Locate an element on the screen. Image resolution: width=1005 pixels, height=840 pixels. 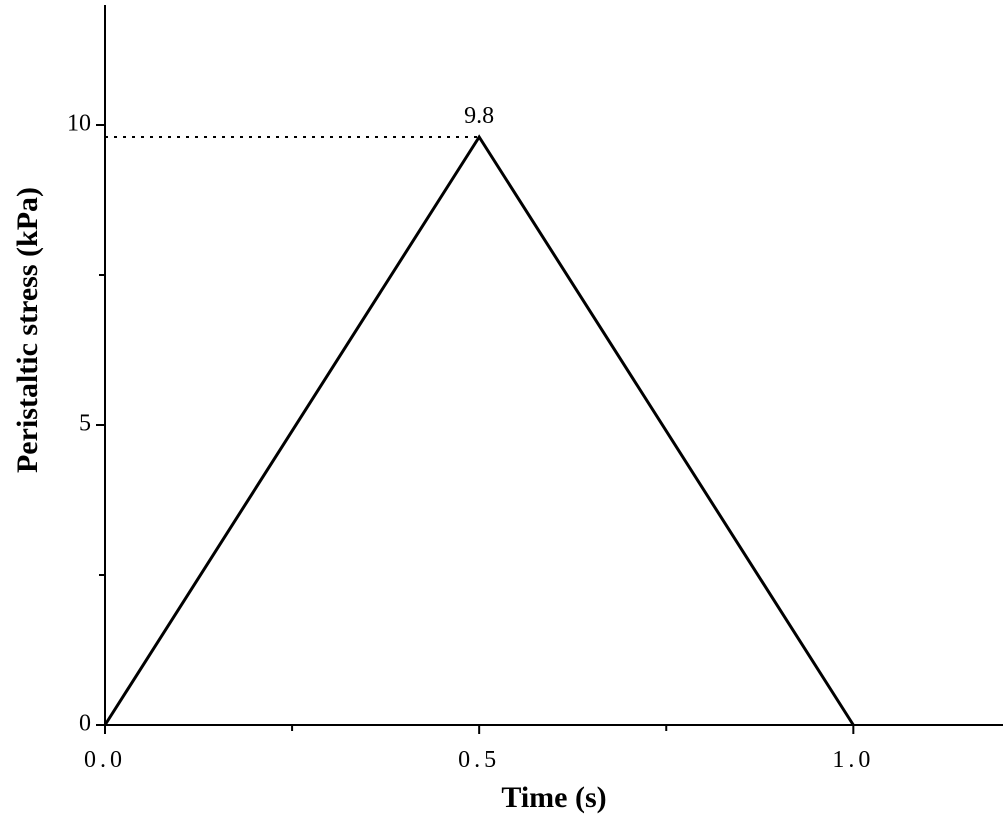
y-tick-label: 5 is located at coordinates (85, 424).